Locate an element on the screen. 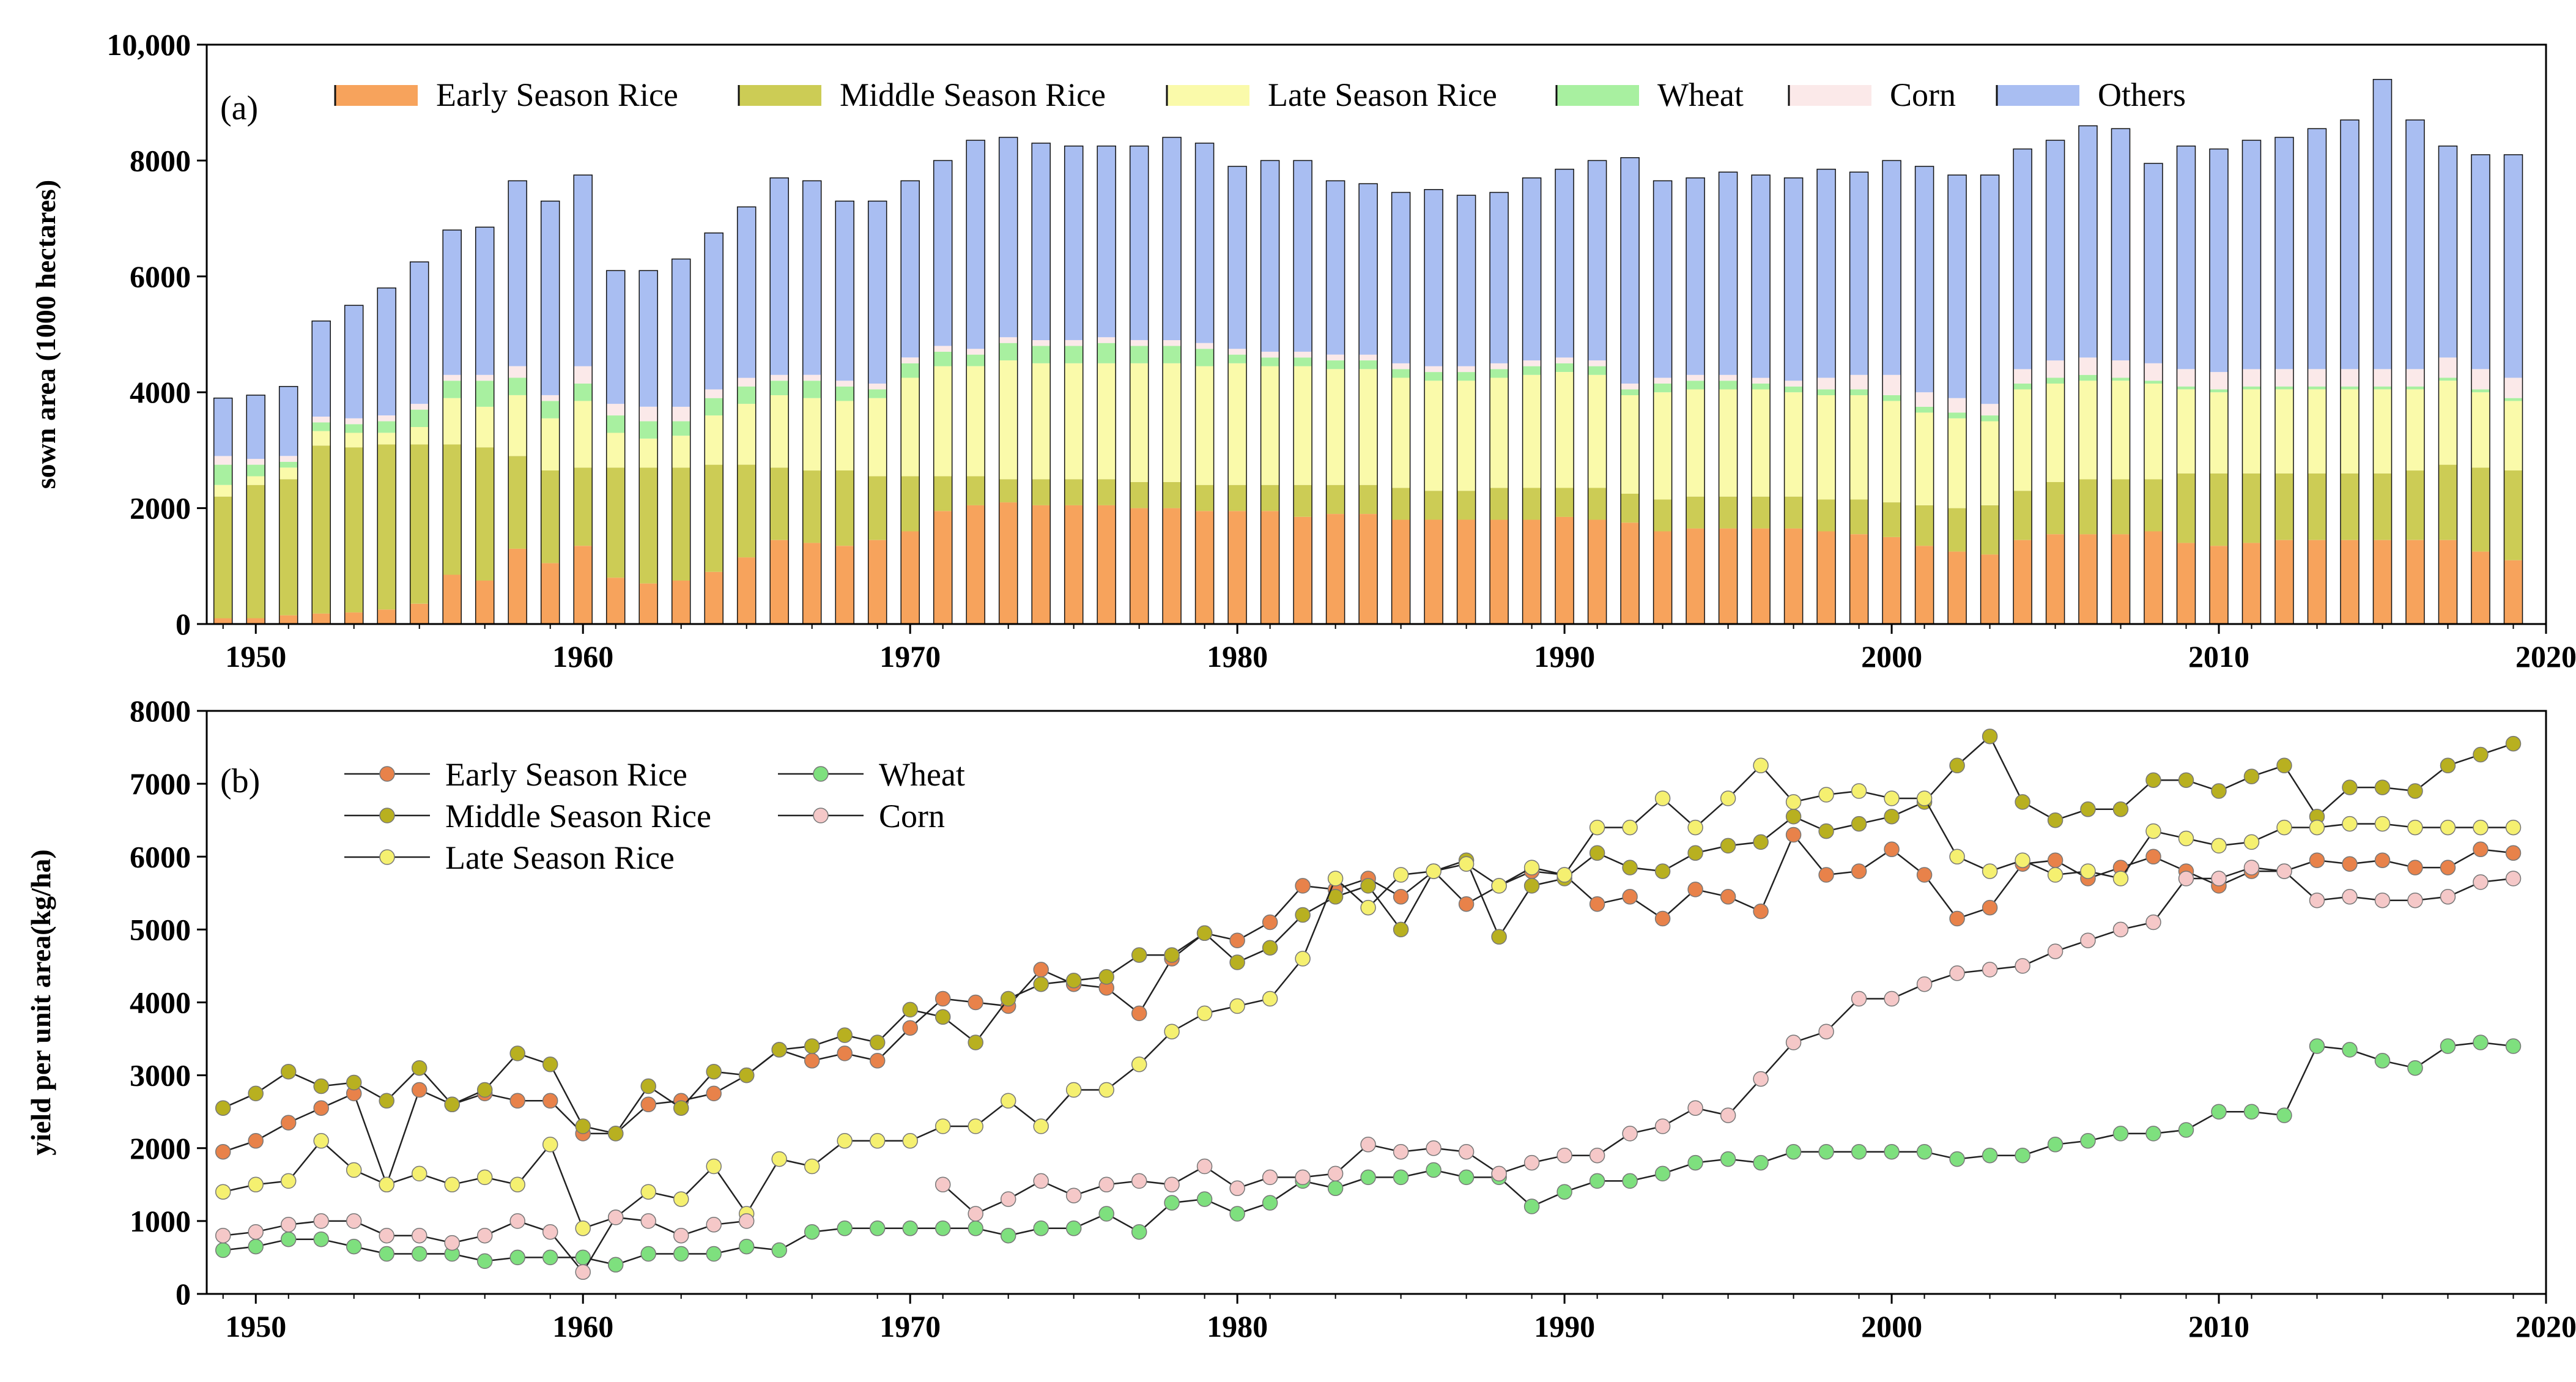 This screenshot has height=1382, width=2576. point-middle-season-rice-1992 is located at coordinates (1630, 867).